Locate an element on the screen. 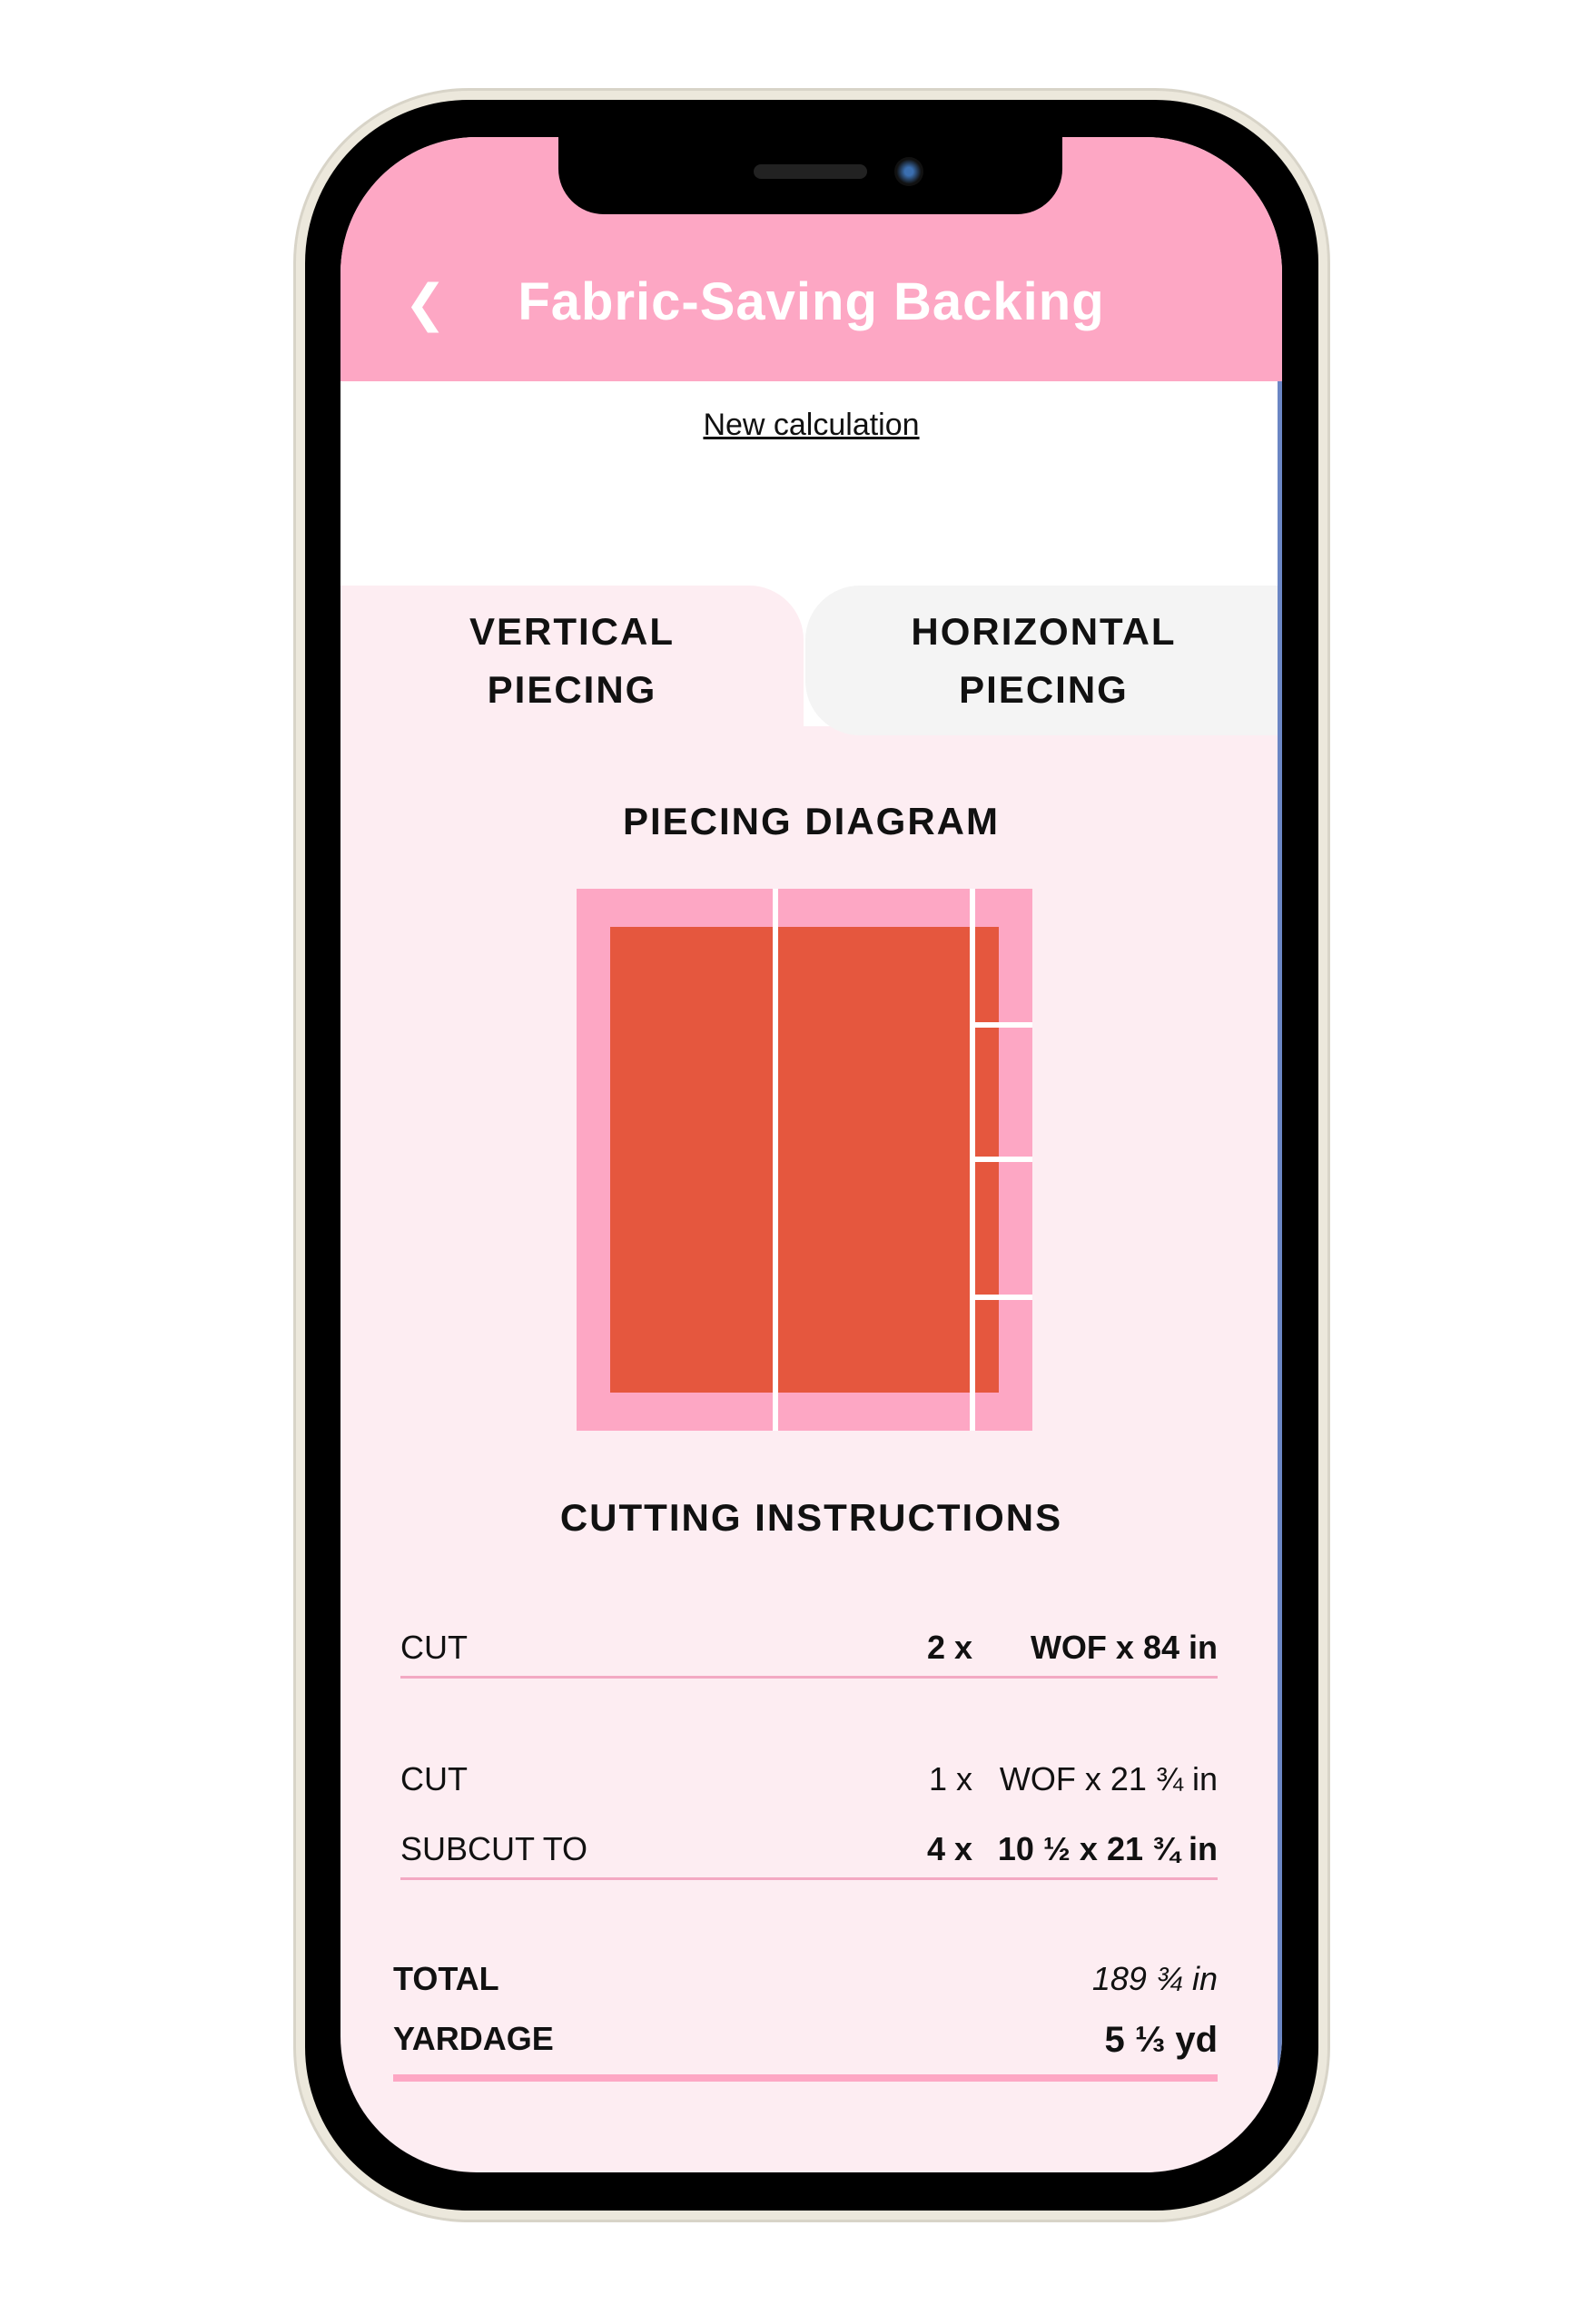 The image size is (1569, 2324). tab-label: HORIZONTAL PIECING is located at coordinates (1044, 660).